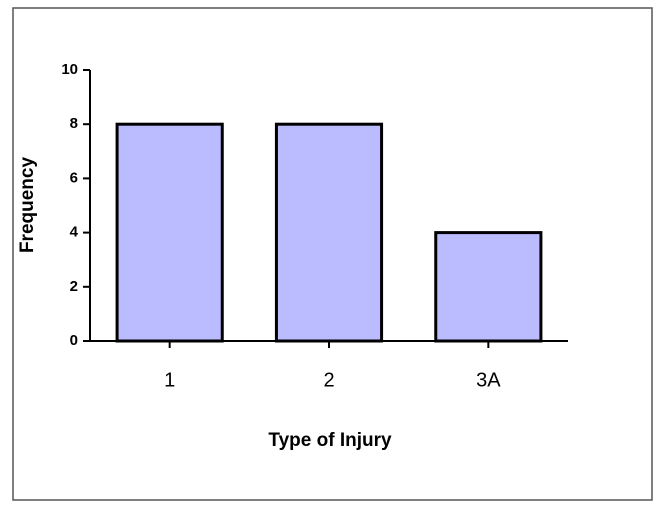  What do you see at coordinates (488, 380) in the screenshot?
I see `x-tick-label: 3A` at bounding box center [488, 380].